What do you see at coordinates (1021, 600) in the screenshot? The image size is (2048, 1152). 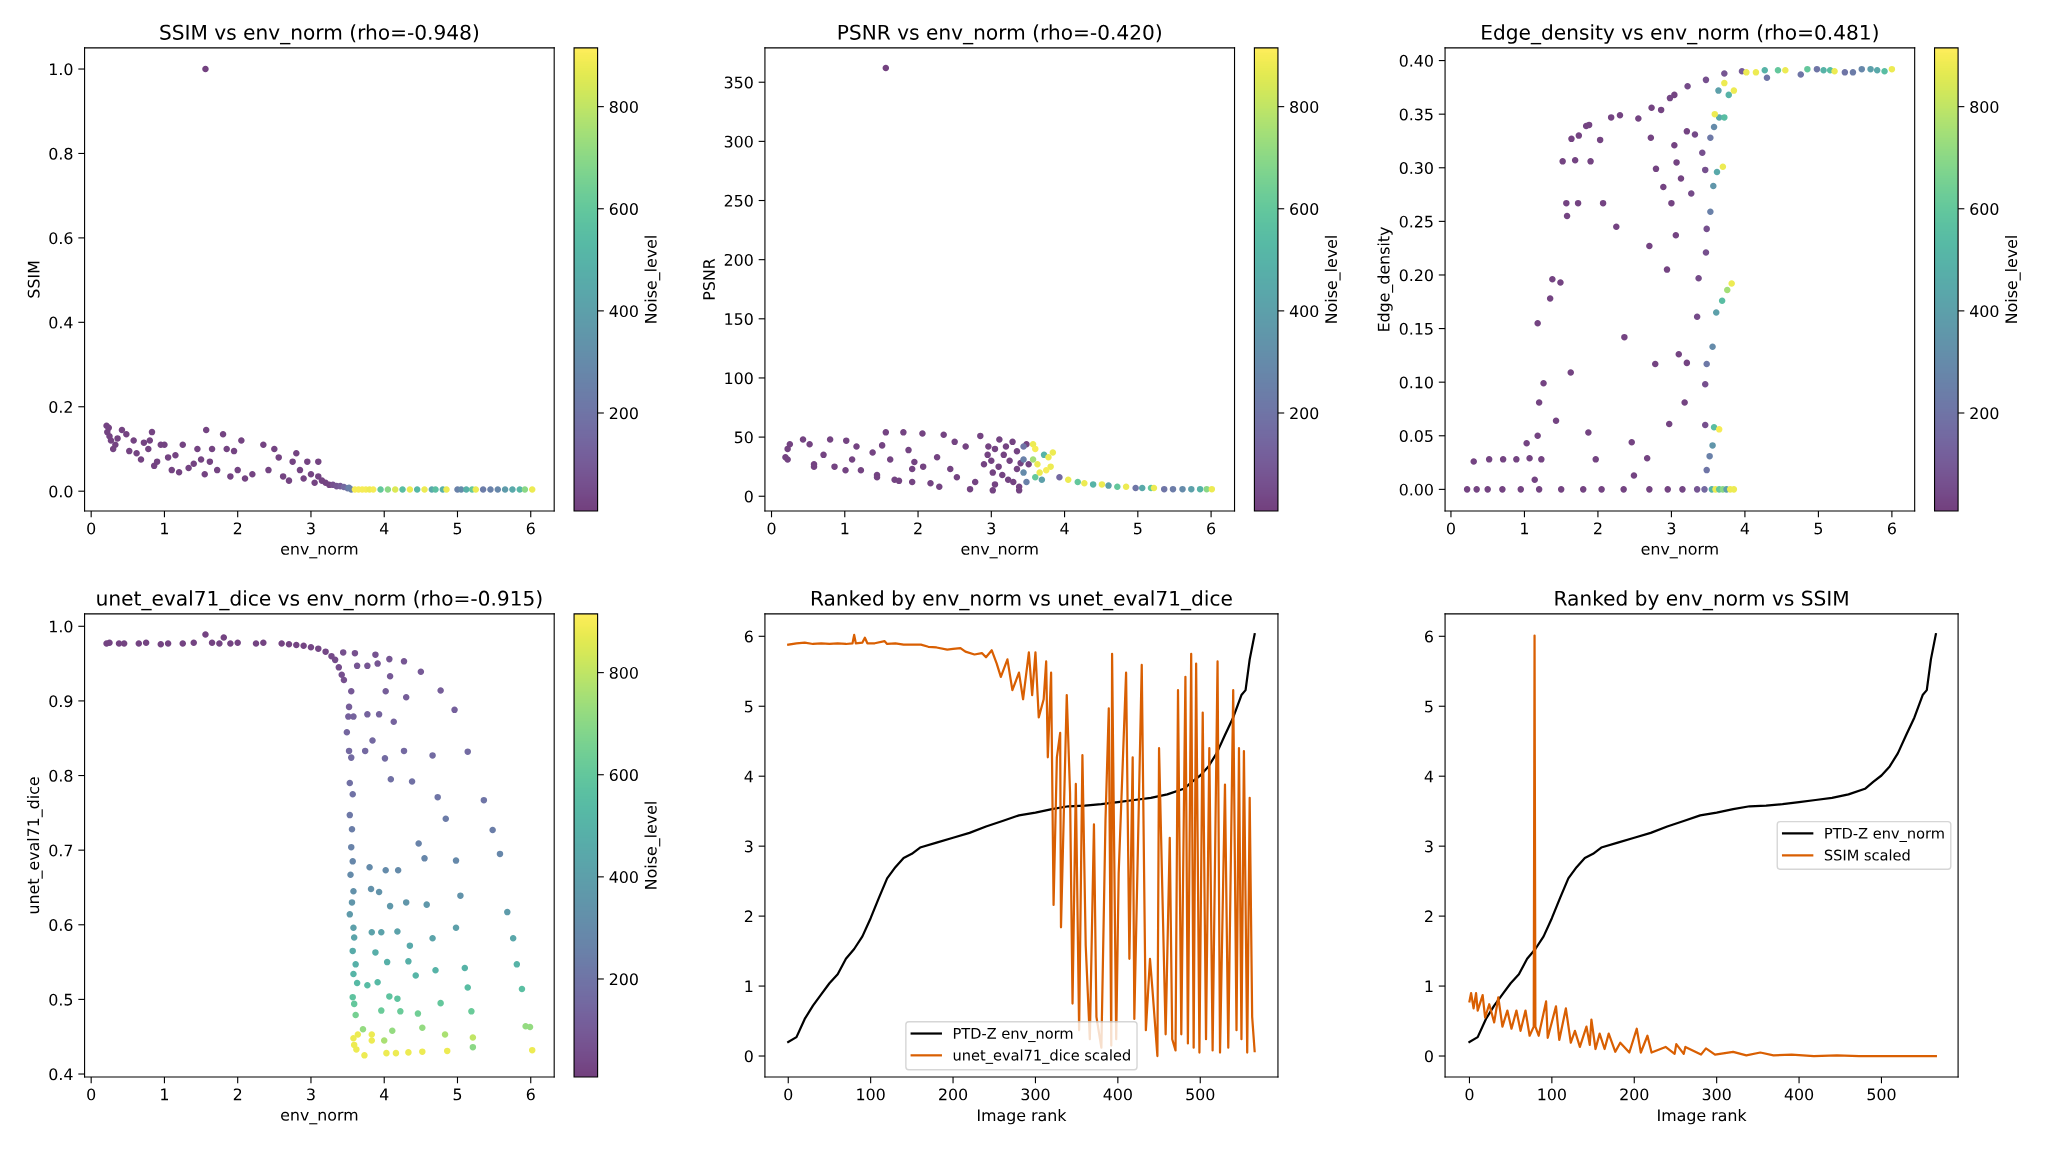 I see `chart-title: Ranked by env_norm vs unet_eval71_dice` at bounding box center [1021, 600].